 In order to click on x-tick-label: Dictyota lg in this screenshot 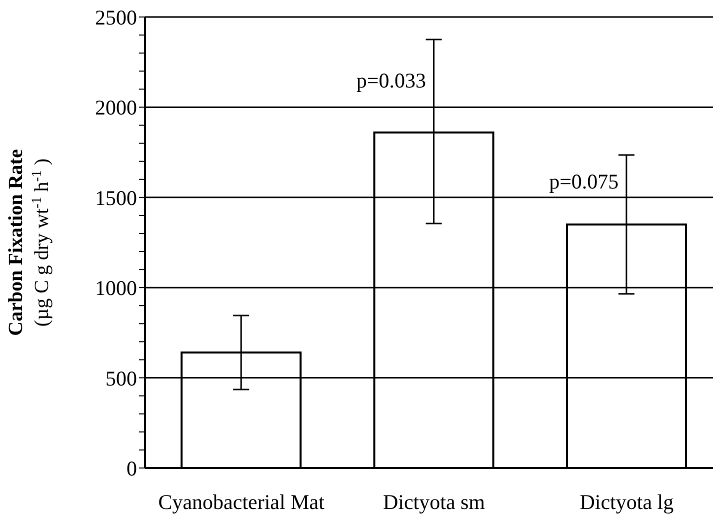, I will do `click(627, 502)`.